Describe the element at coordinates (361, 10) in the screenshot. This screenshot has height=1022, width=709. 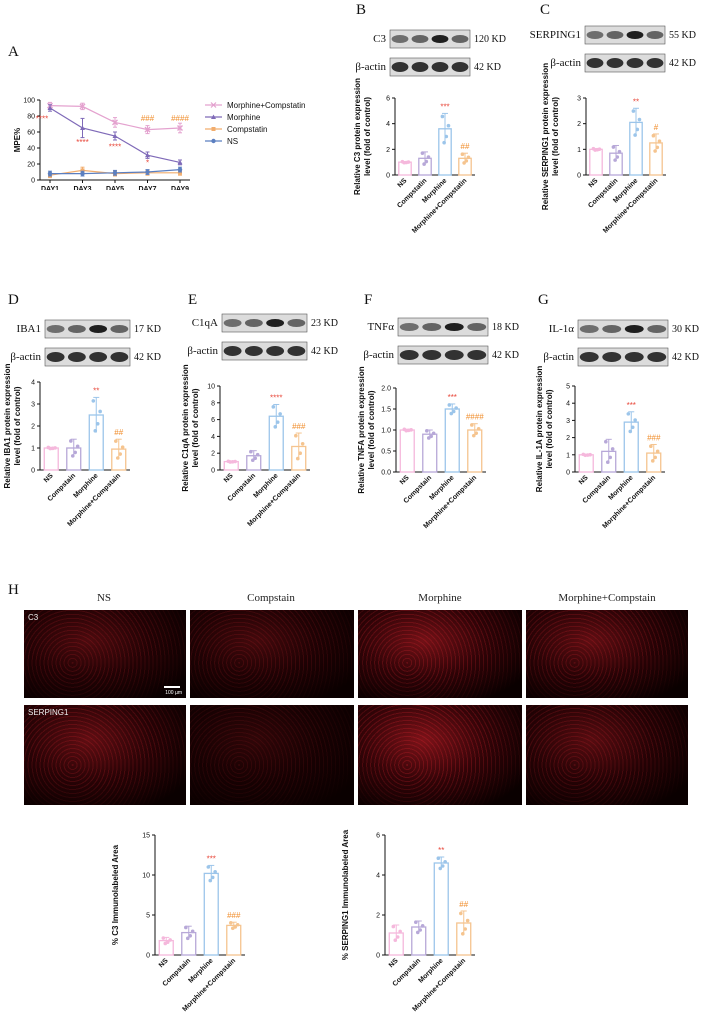
I see `panel-label-b: B` at that location.